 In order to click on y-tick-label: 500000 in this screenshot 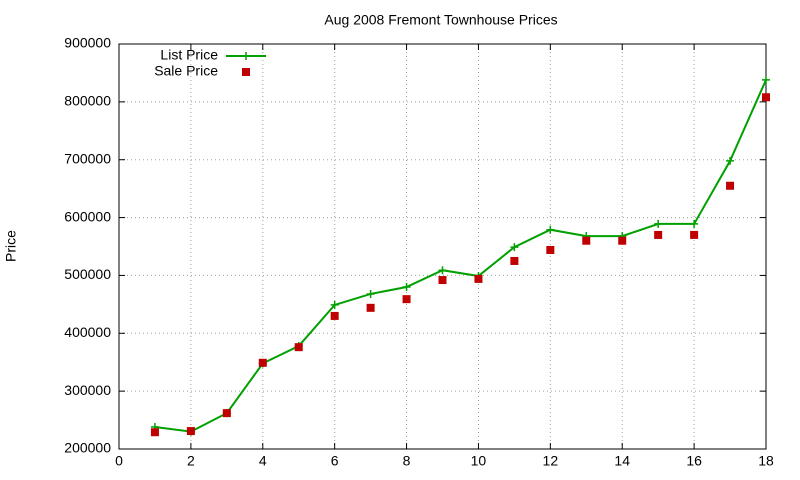, I will do `click(87, 274)`.